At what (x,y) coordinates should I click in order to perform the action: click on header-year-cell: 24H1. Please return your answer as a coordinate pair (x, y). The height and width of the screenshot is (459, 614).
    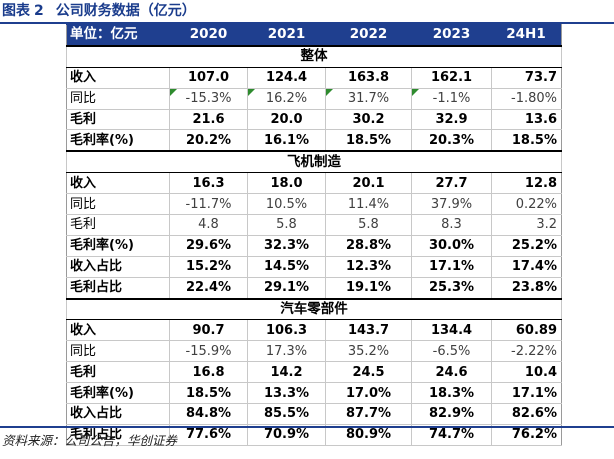
    Looking at the image, I should click on (526, 35).